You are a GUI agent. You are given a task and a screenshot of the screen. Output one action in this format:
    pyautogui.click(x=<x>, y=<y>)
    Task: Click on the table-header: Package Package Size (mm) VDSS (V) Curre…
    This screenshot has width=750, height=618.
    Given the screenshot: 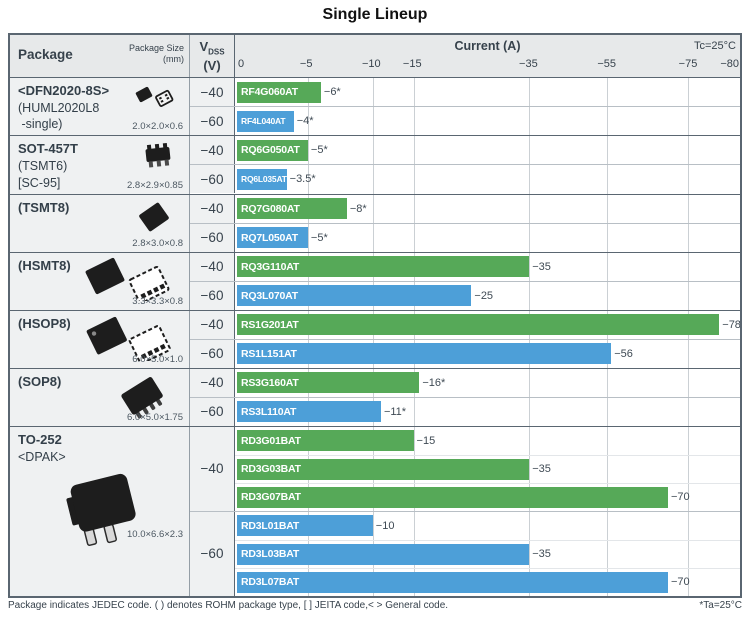 What is the action you would take?
    pyautogui.click(x=375, y=56)
    